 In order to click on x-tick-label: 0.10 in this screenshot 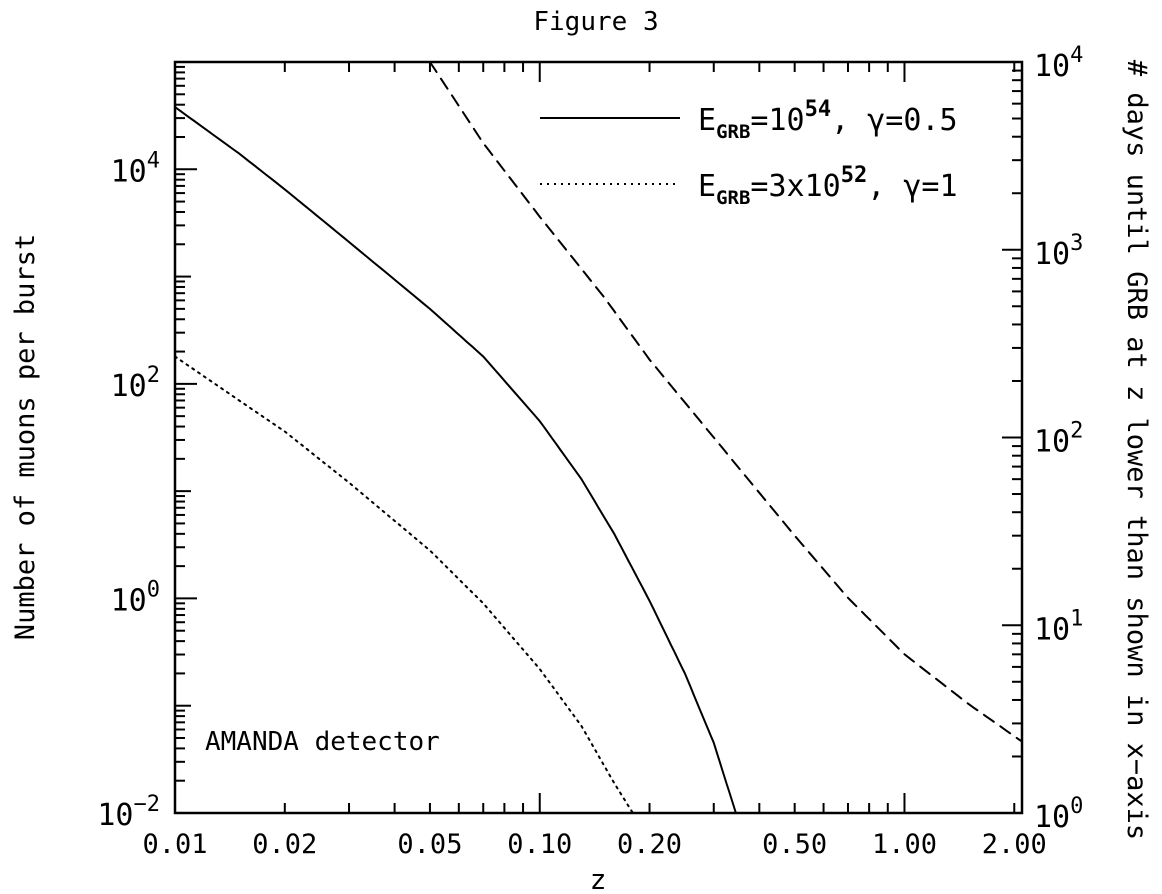, I will do `click(539, 844)`.